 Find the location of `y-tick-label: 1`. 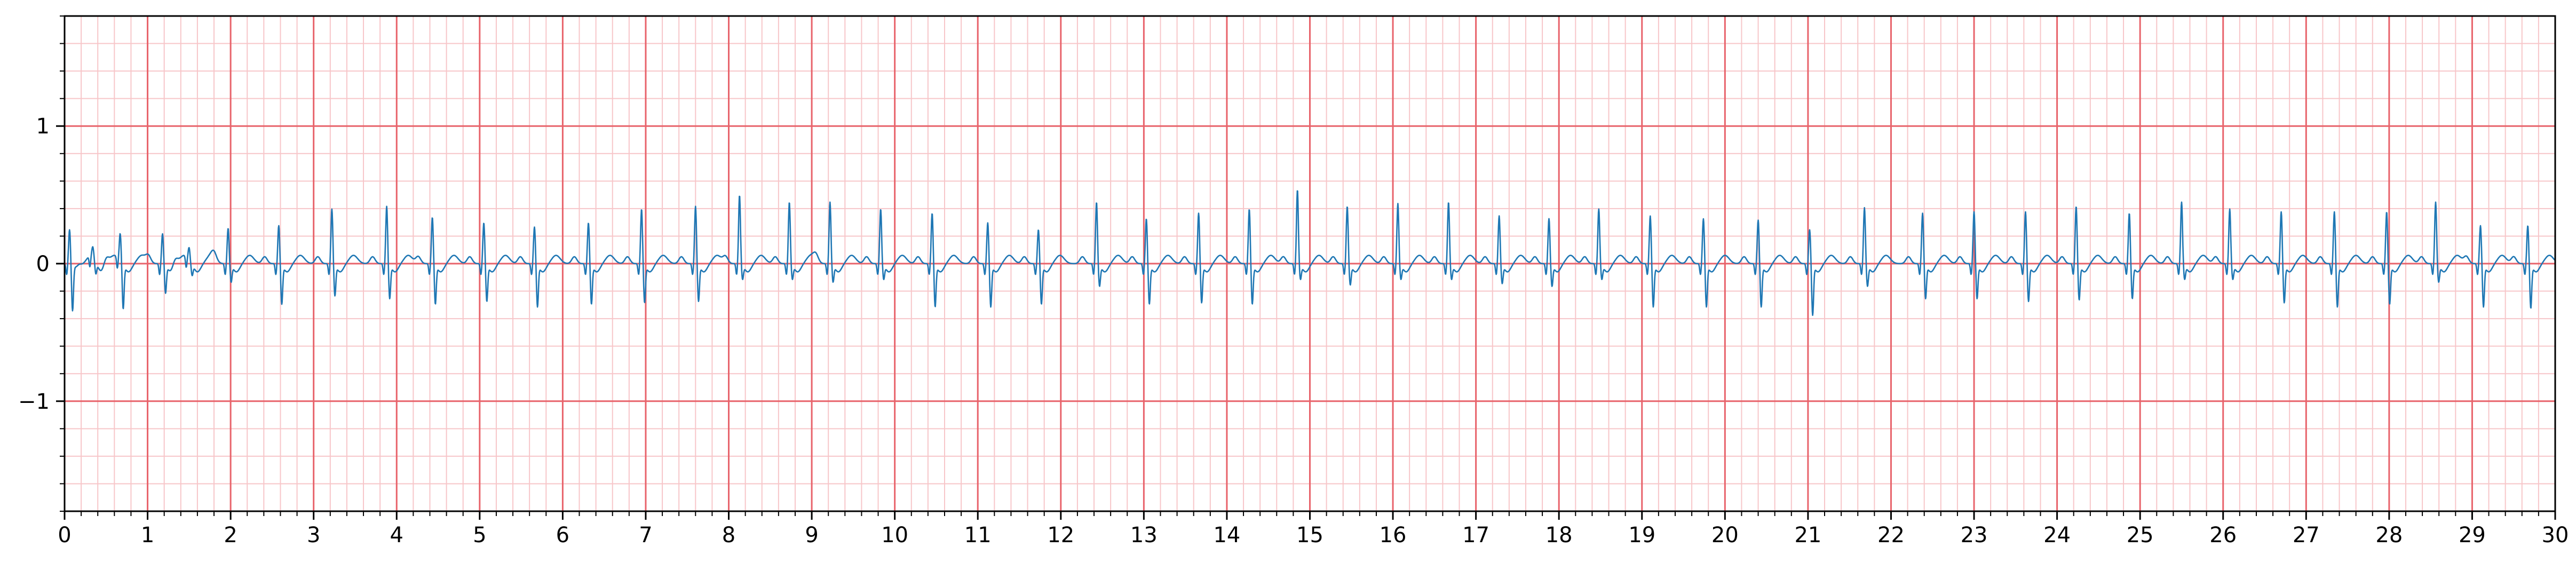

y-tick-label: 1 is located at coordinates (43, 126).